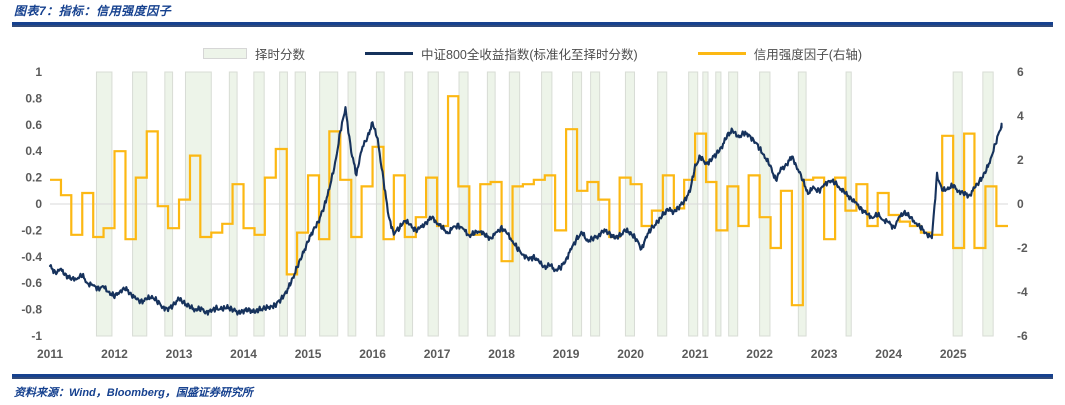 This screenshot has width=1065, height=405. What do you see at coordinates (243, 354) in the screenshot?
I see `x-axis-tick: 2014` at bounding box center [243, 354].